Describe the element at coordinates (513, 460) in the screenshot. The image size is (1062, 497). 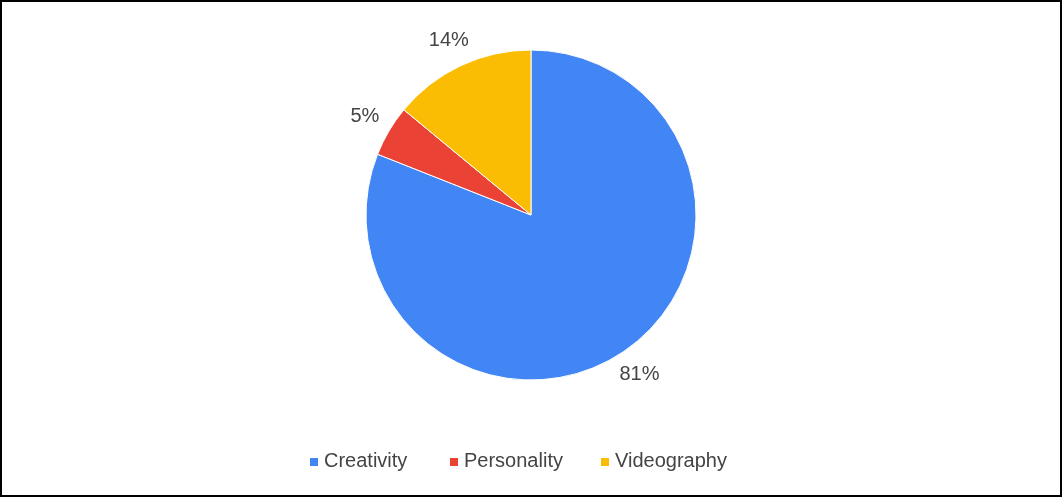
I see `legend-label: Personality` at that location.